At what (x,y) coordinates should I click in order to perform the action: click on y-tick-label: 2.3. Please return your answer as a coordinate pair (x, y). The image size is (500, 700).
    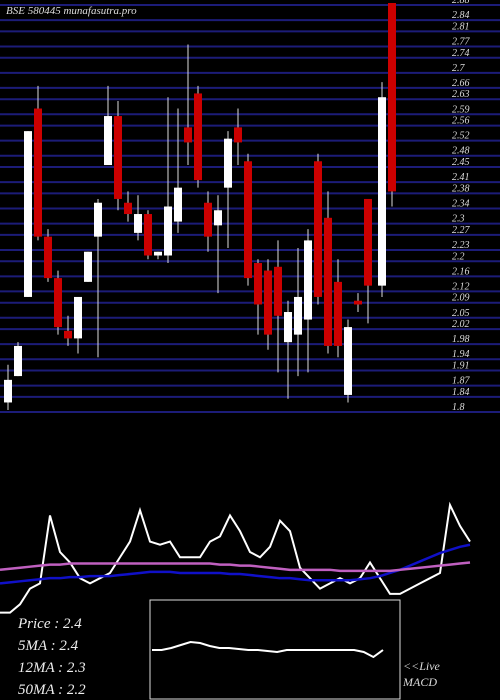
    Looking at the image, I should click on (458, 219).